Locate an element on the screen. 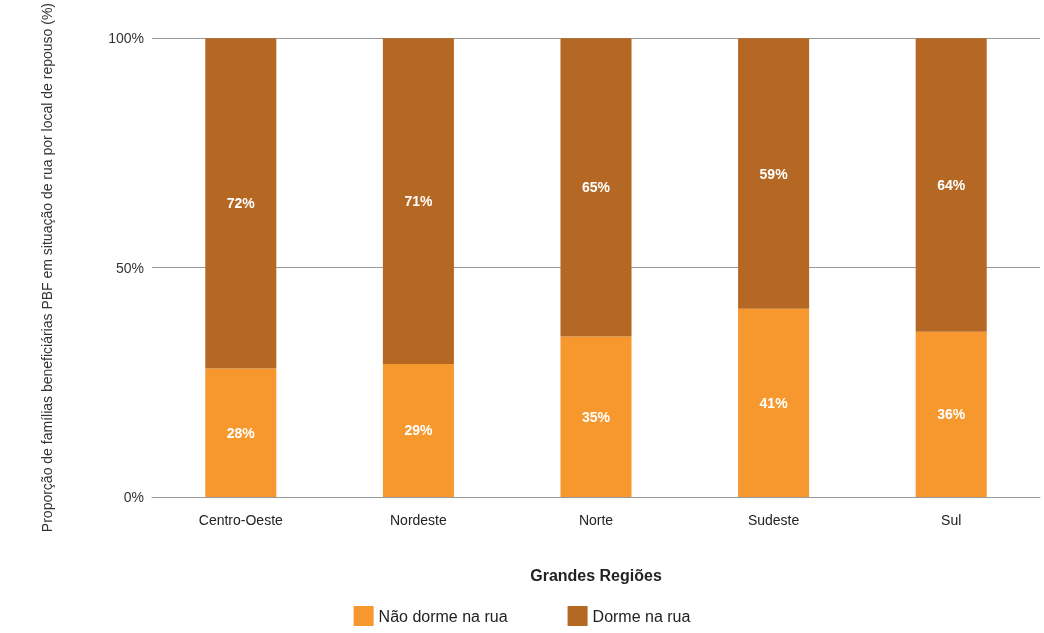 This screenshot has width=1044, height=633. data-label: 35% is located at coordinates (596, 416).